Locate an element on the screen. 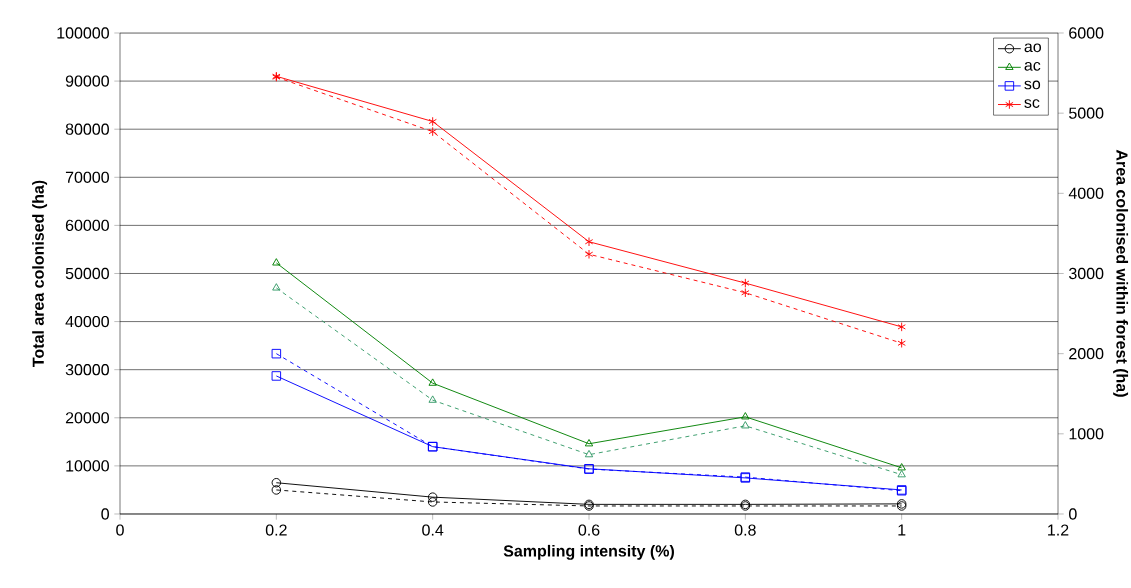 This screenshot has height=588, width=1131. x-tick-label: 0 is located at coordinates (120, 530).